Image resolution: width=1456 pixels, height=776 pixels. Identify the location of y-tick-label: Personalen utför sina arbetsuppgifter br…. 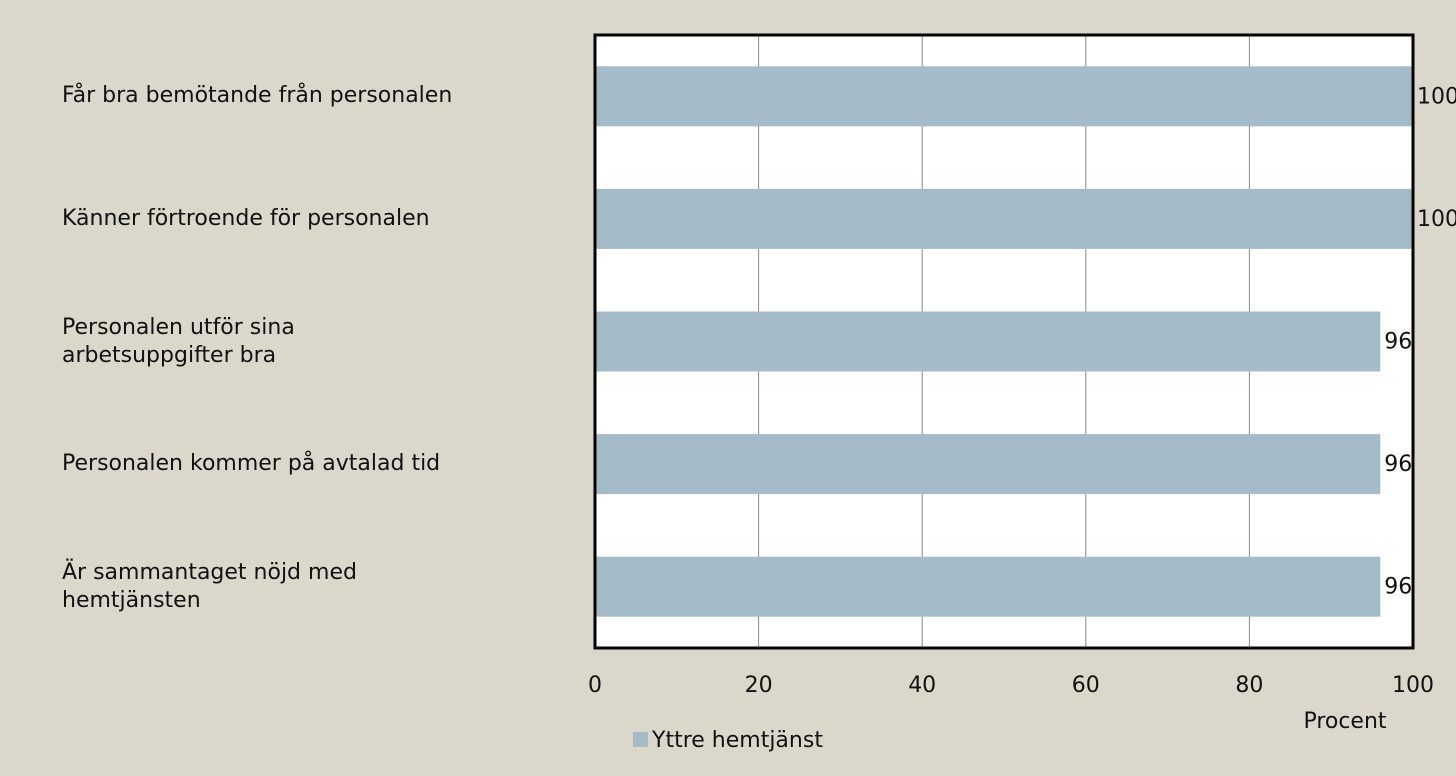
(178, 341).